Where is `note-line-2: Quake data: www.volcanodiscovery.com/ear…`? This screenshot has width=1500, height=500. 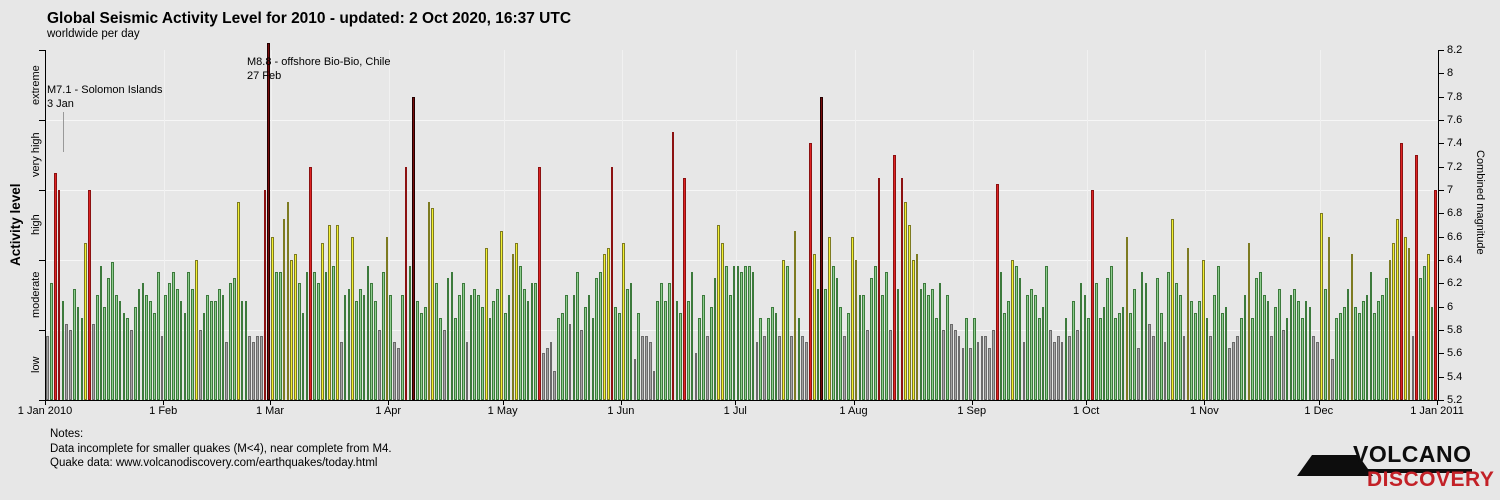
note-line-2: Quake data: www.volcanodiscovery.com/ear… is located at coordinates (214, 463).